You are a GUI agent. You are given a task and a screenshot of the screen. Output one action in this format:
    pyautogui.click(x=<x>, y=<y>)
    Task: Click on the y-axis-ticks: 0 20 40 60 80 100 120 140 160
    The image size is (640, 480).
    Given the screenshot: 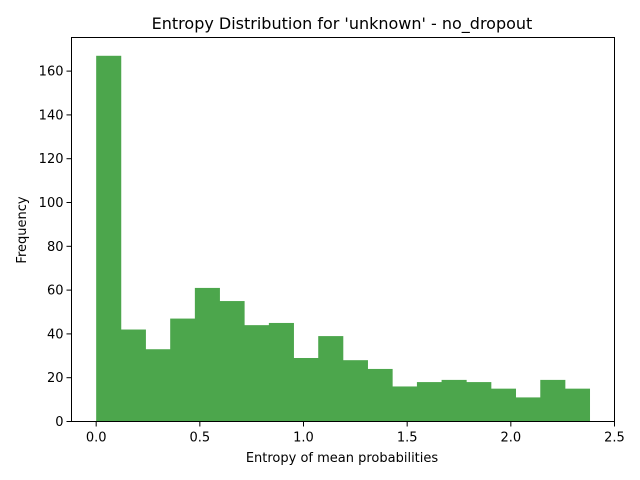 What is the action you would take?
    pyautogui.click(x=55, y=247)
    